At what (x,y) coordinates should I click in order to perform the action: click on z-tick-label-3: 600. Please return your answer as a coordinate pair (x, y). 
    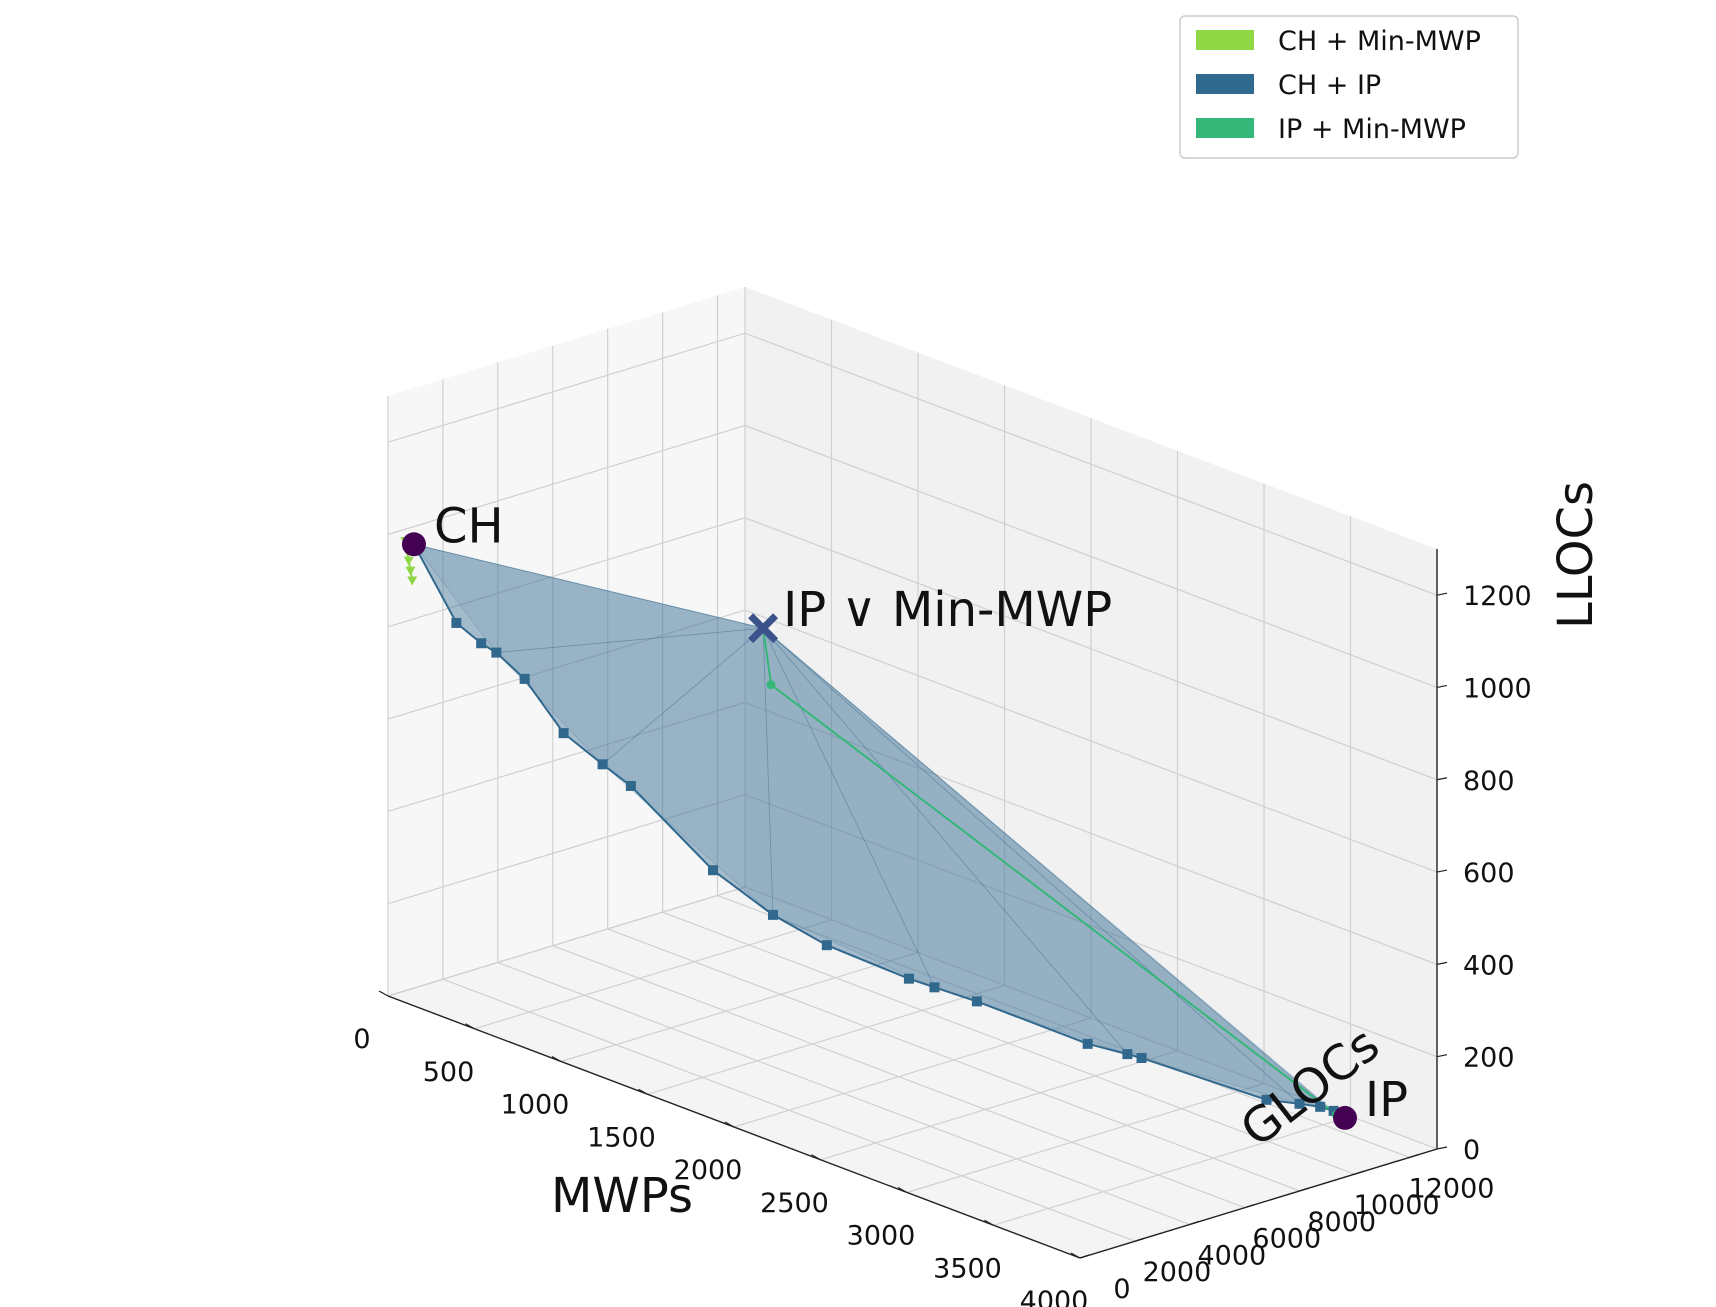
    Looking at the image, I should click on (1489, 873).